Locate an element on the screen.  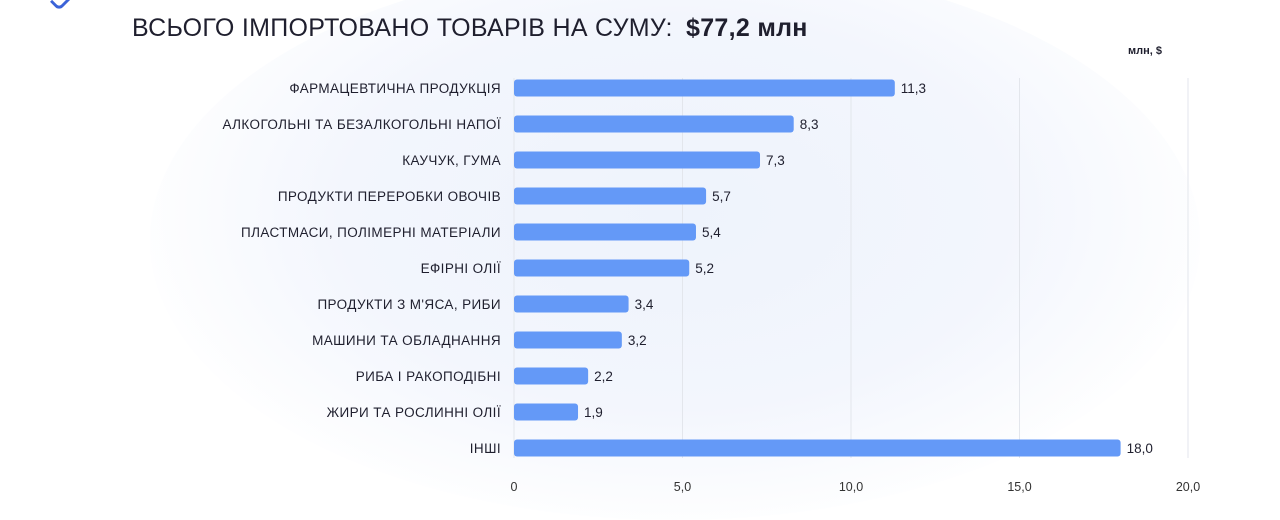
unit-label: млн, $ is located at coordinates (1145, 51).